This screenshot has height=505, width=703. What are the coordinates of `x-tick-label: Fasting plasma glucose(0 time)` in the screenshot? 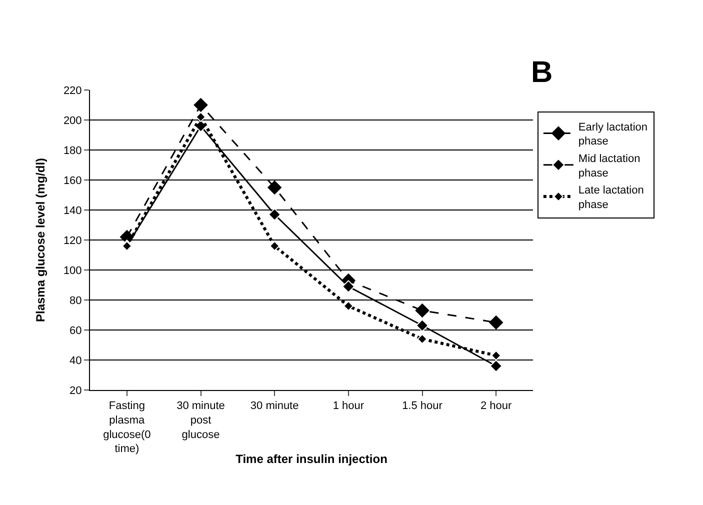 It's located at (127, 428).